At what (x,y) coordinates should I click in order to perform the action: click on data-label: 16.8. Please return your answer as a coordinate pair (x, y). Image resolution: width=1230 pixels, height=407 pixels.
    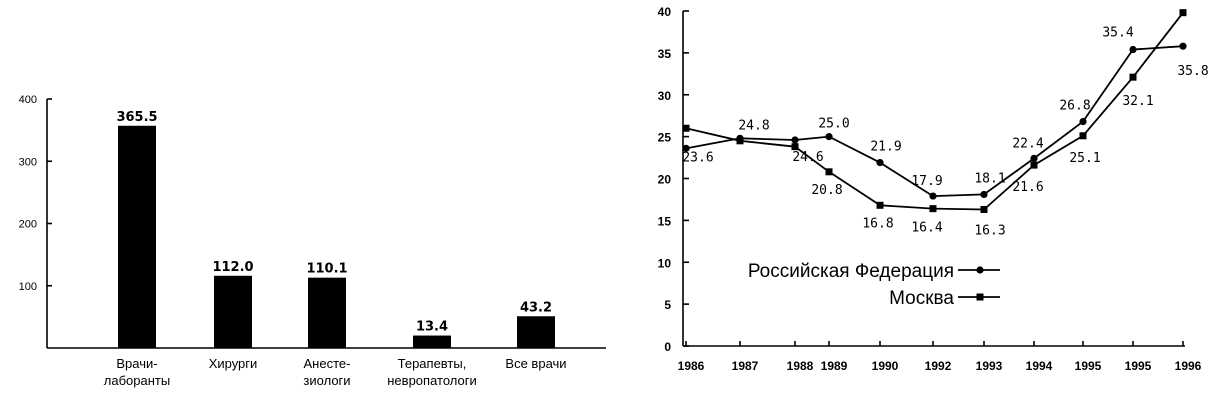
    Looking at the image, I should click on (877, 223).